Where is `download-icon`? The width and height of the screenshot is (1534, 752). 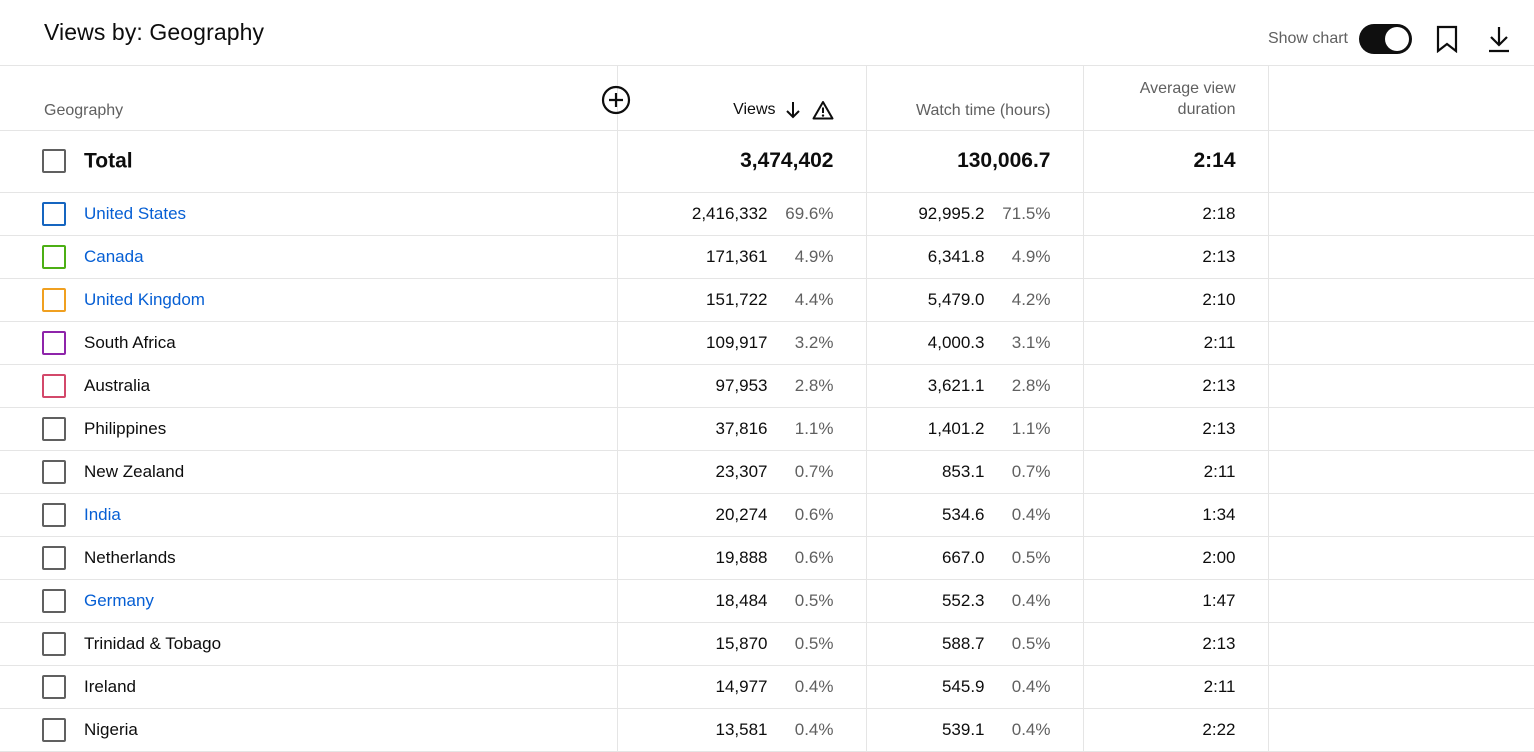
download-icon is located at coordinates (1499, 40).